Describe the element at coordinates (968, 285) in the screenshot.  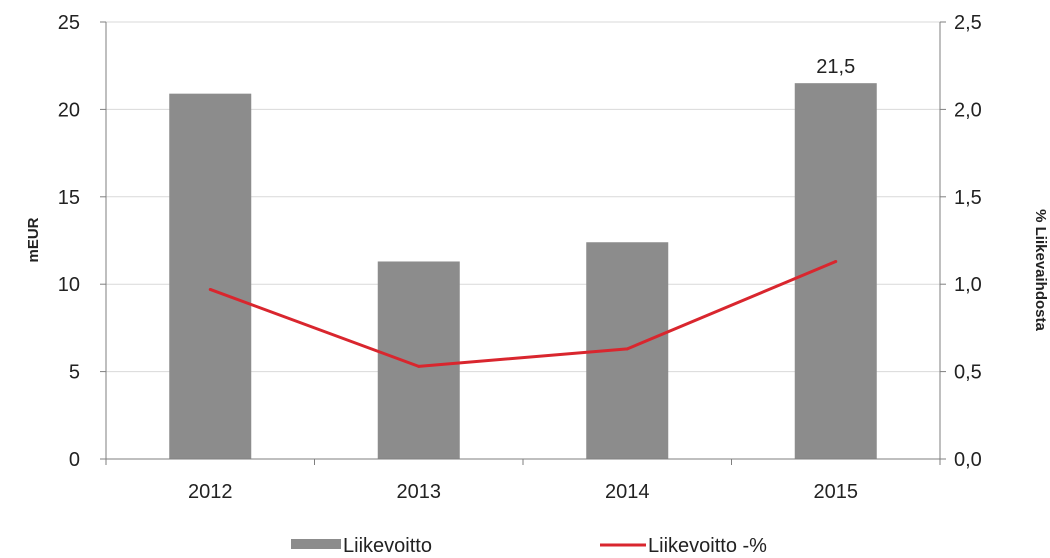
I see `y-tick-label-right: 1,0` at that location.